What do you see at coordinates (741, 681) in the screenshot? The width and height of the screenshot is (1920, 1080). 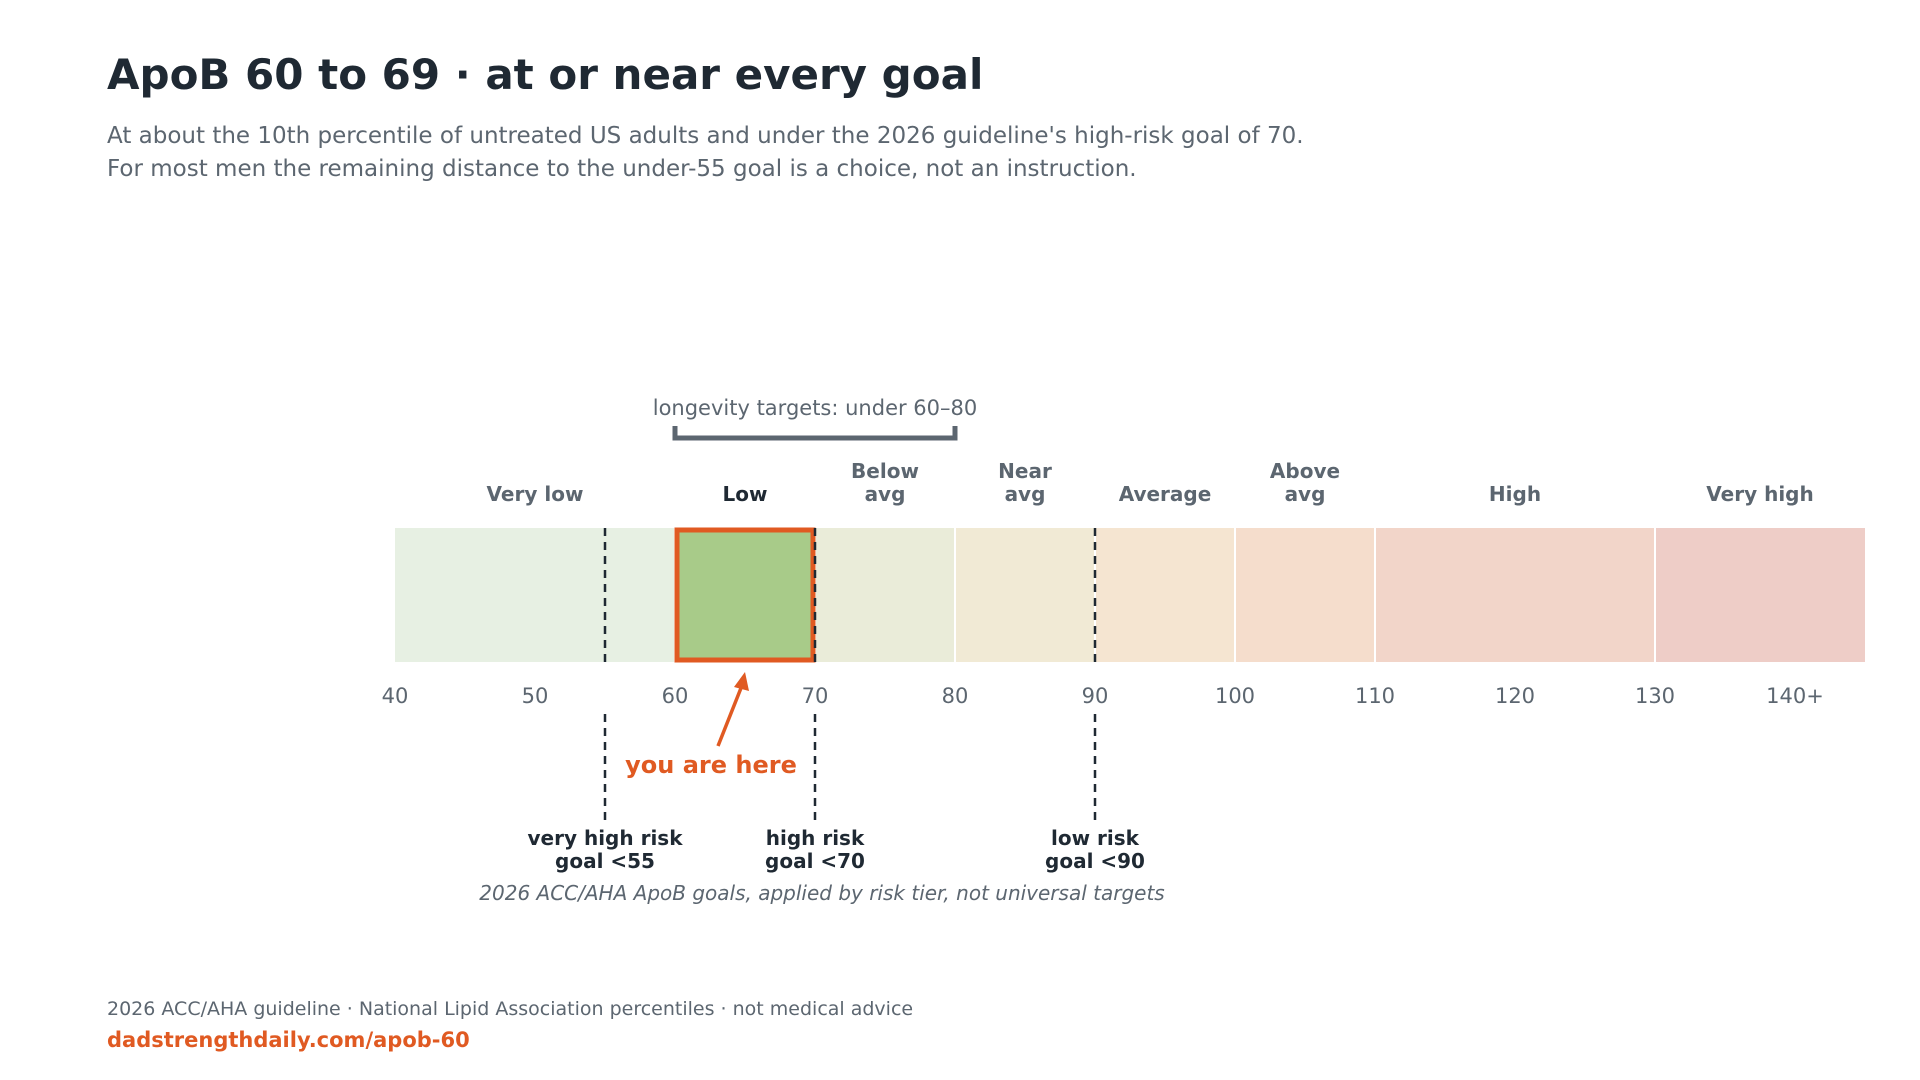 I see `you-are-here-arrowhead` at bounding box center [741, 681].